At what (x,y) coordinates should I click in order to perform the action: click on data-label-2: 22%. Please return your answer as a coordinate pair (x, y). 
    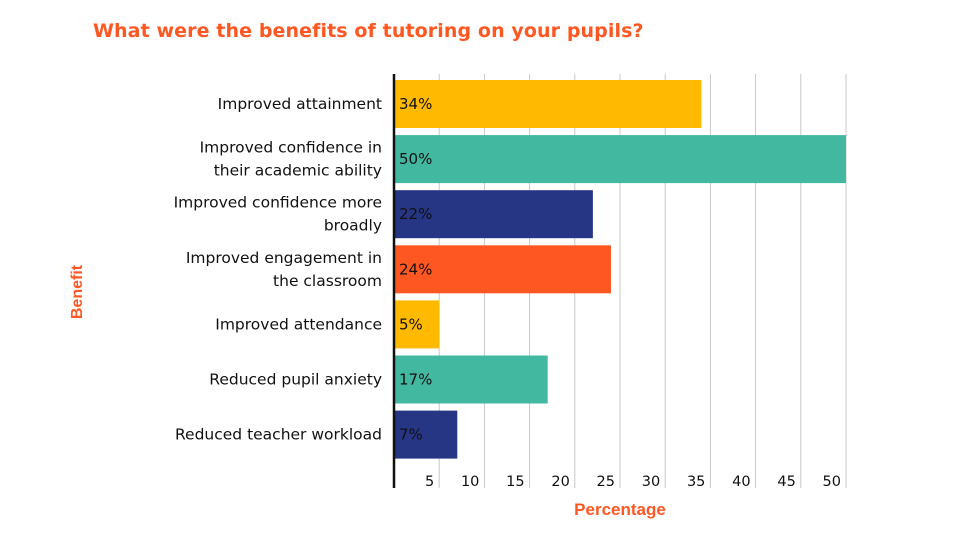
    Looking at the image, I should click on (415, 214).